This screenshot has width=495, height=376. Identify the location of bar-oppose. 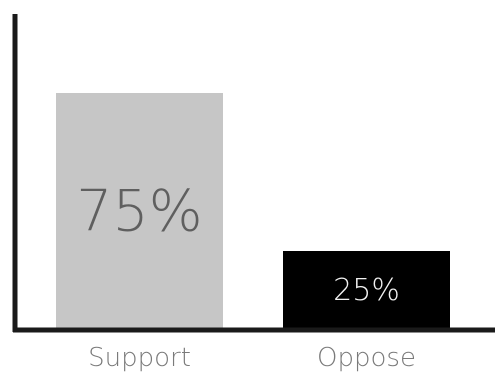
(366, 290).